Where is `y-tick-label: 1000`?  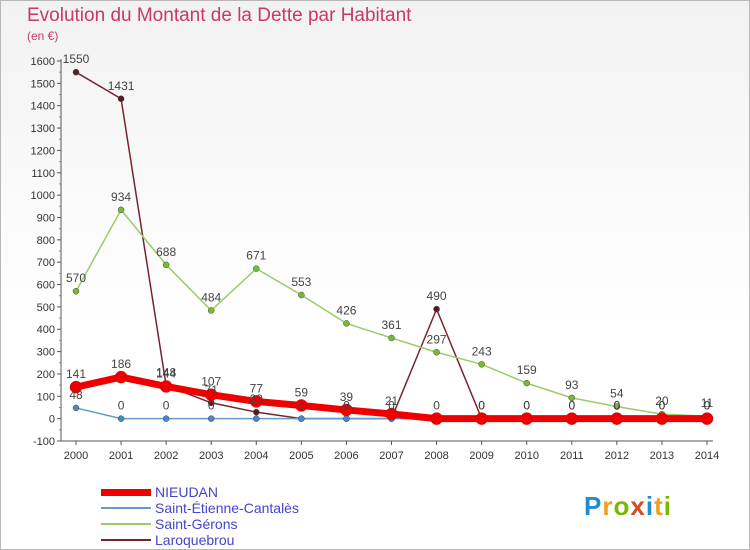
y-tick-label: 1000 is located at coordinates (43, 196).